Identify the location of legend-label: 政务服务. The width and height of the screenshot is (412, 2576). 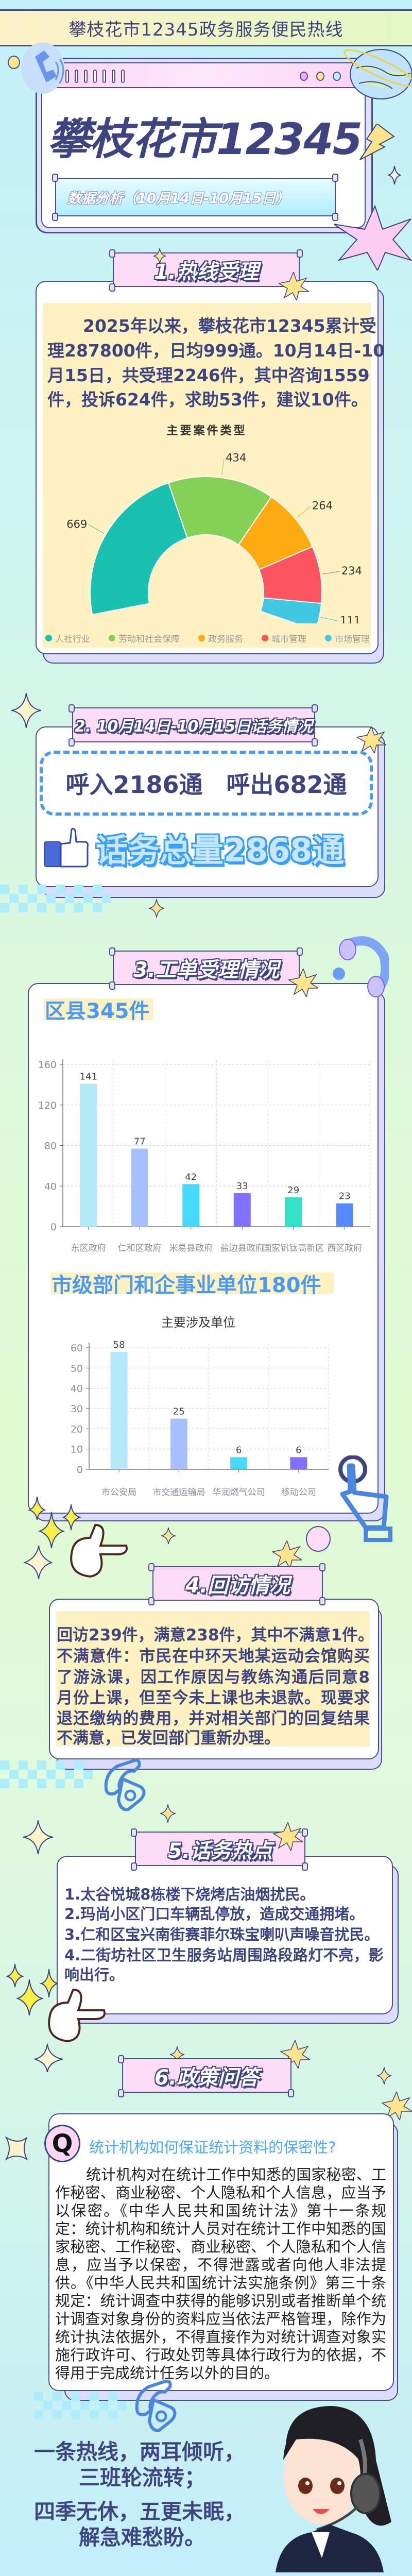
(226, 639).